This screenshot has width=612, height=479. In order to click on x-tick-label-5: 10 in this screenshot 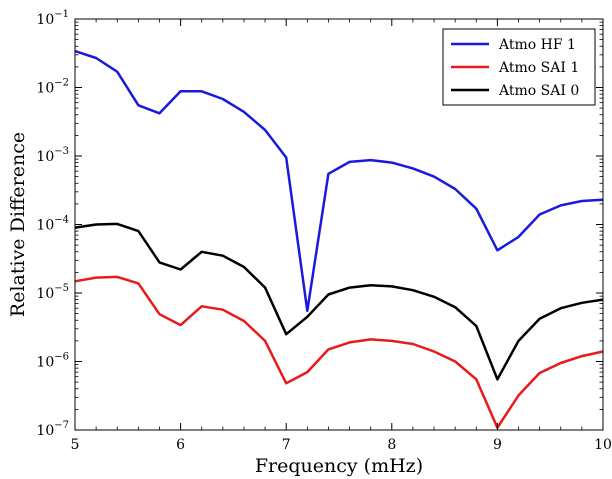, I will do `click(603, 445)`.